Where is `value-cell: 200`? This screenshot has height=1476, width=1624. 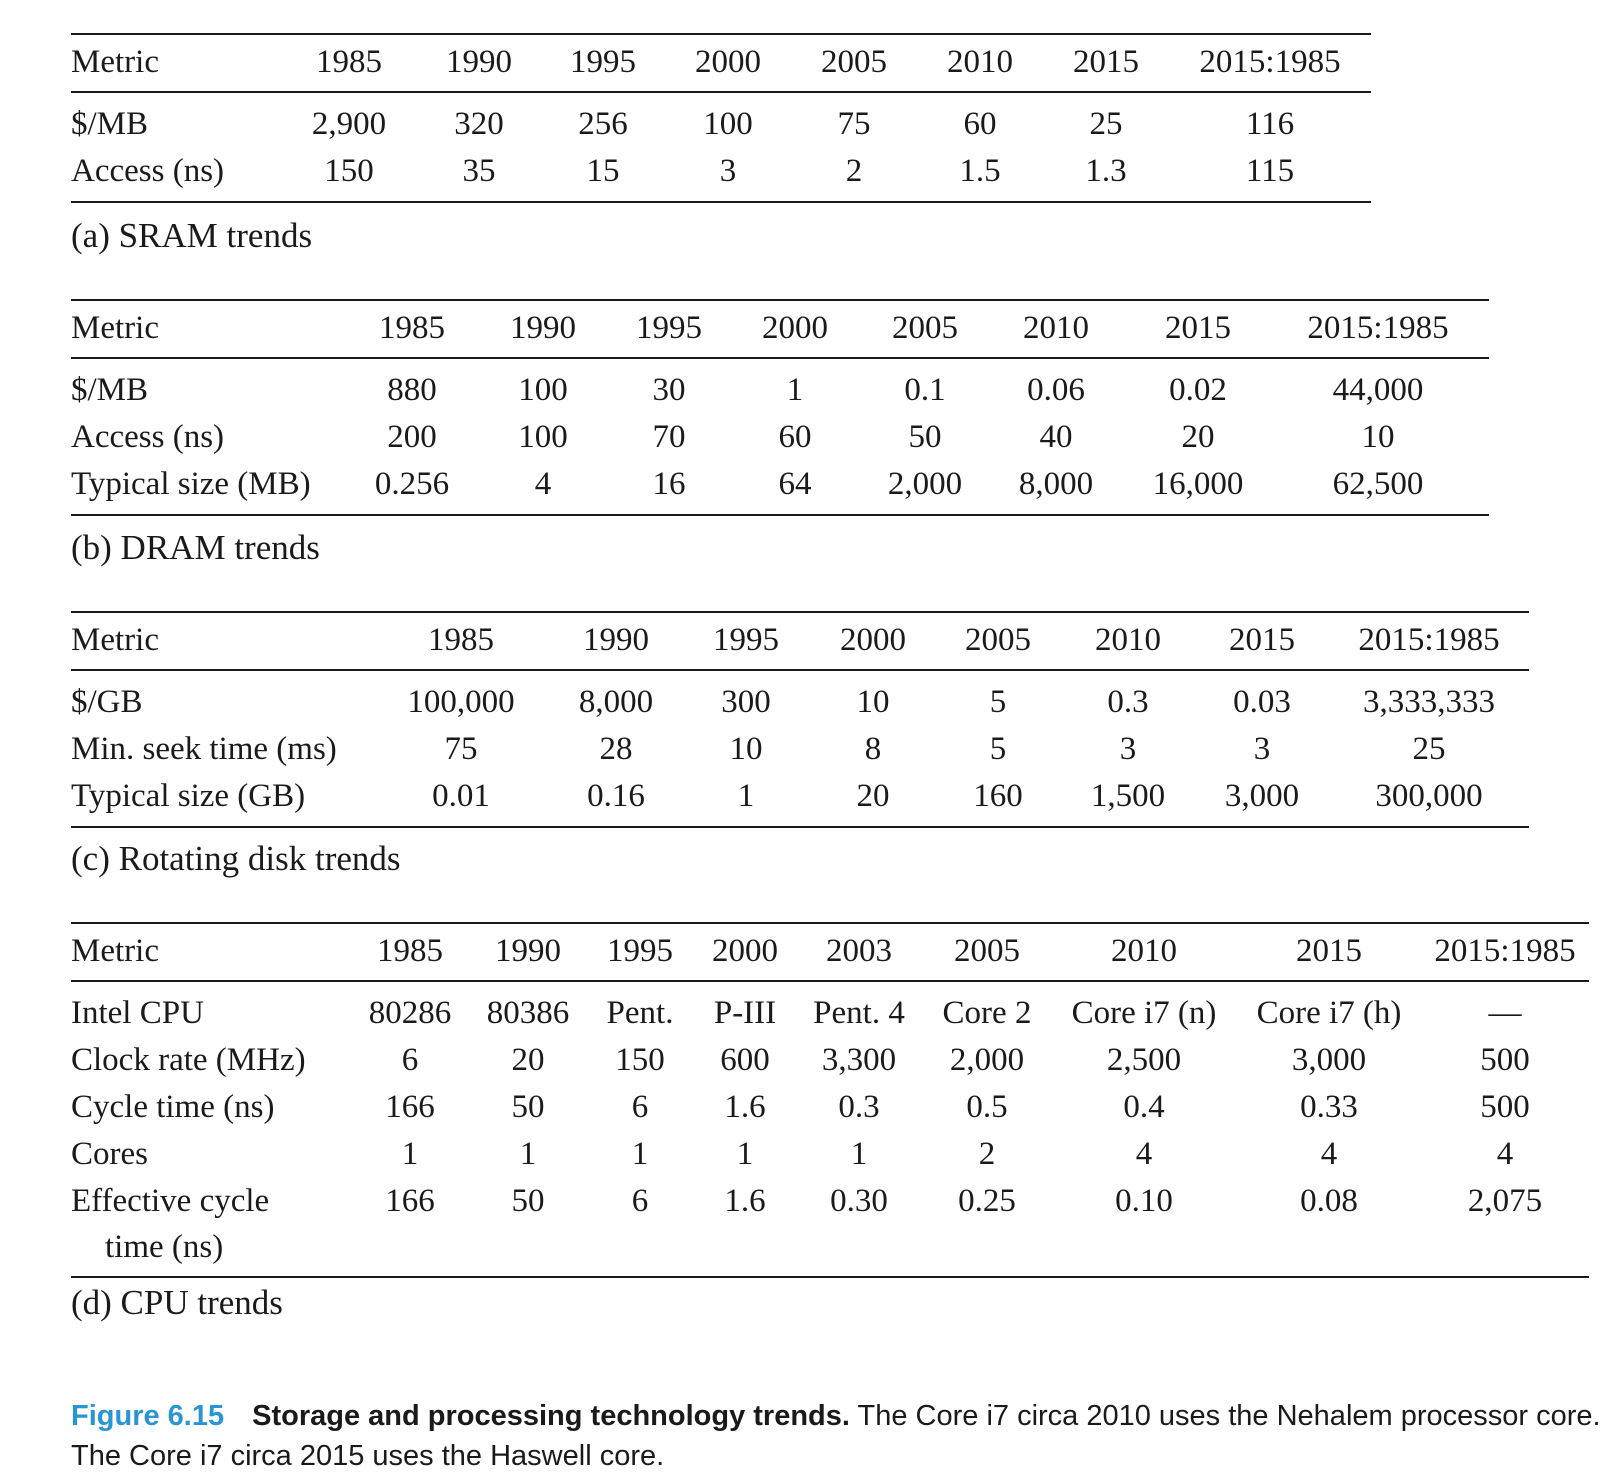
value-cell: 200 is located at coordinates (412, 437).